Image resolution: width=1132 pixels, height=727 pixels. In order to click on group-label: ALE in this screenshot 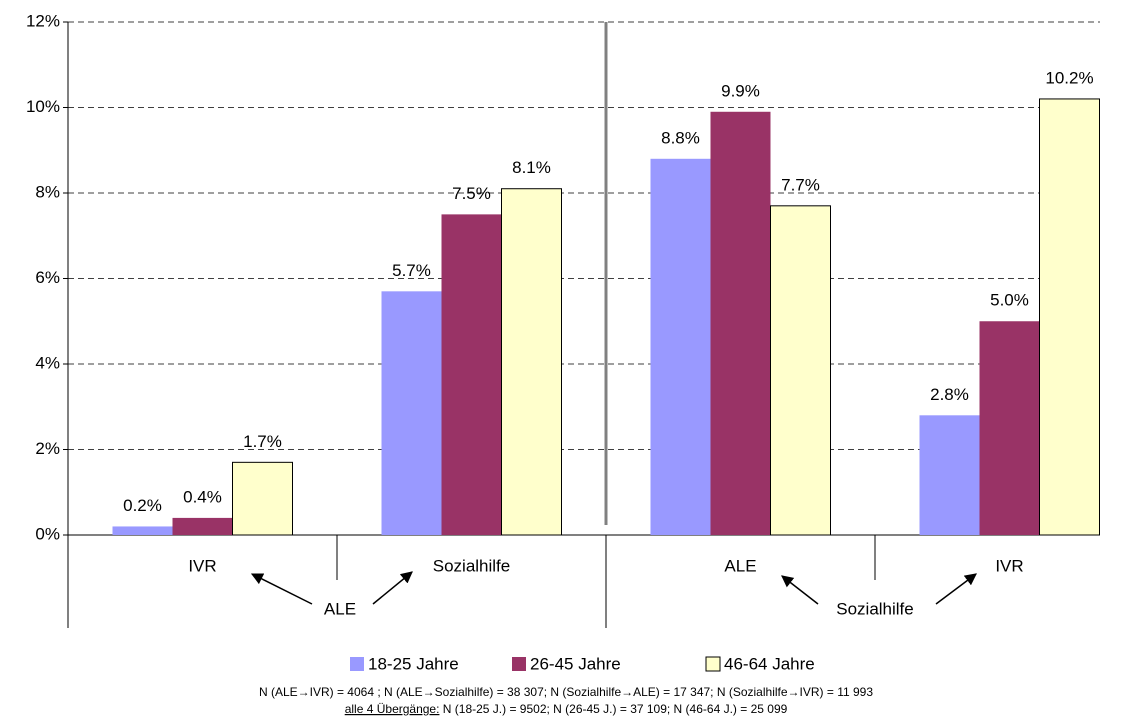, I will do `click(340, 608)`.